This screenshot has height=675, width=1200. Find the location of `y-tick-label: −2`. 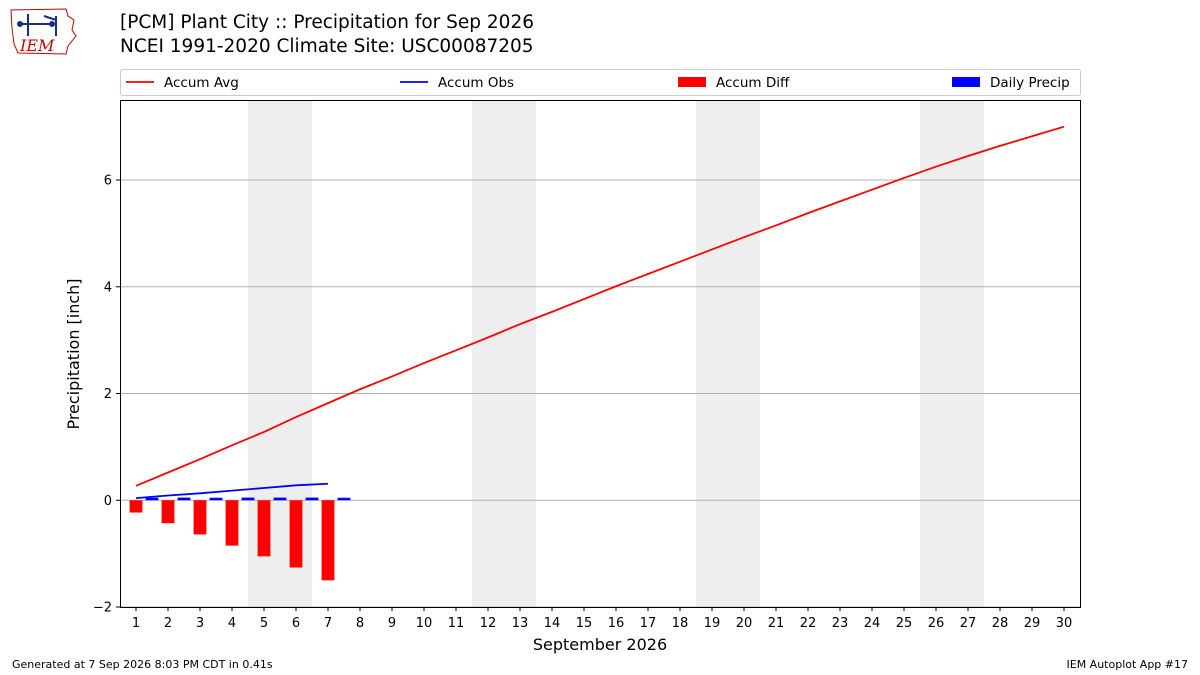

y-tick-label: −2 is located at coordinates (102, 608).